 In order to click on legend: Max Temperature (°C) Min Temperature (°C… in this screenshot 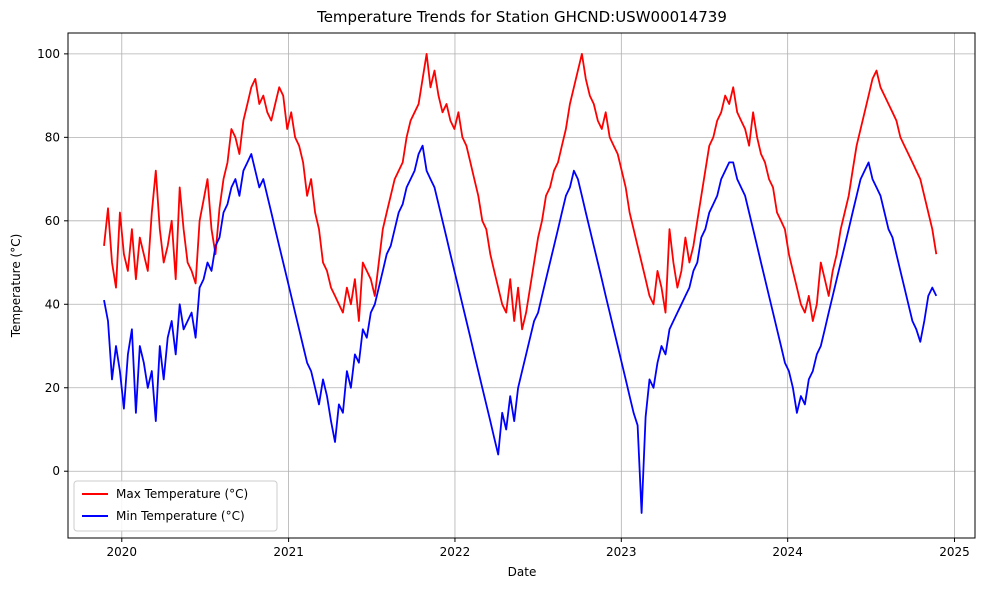, I will do `click(175, 506)`.